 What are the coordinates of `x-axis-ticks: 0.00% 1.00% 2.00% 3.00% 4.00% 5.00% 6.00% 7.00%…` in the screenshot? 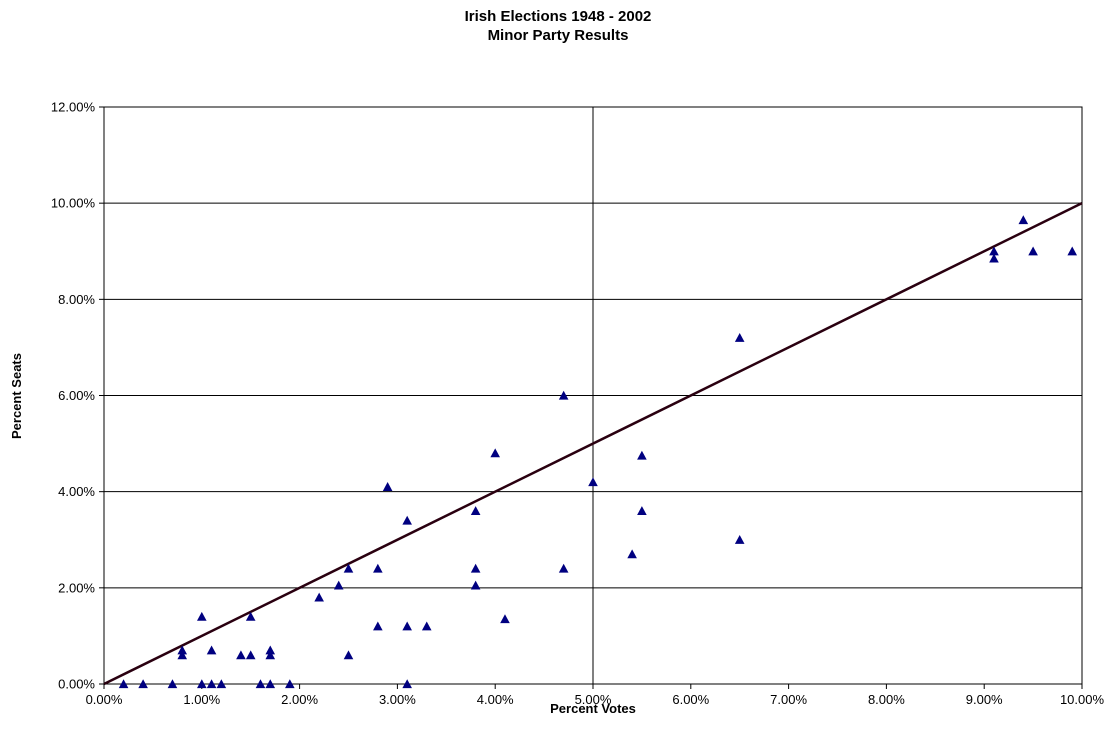 It's located at (595, 695).